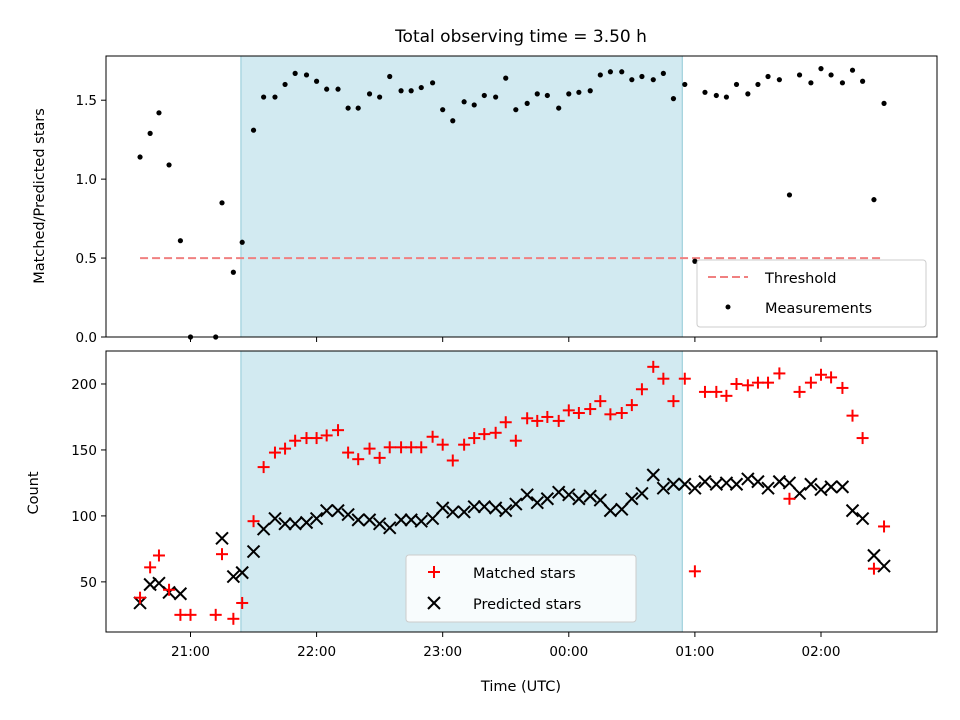  Describe the element at coordinates (86, 101) in the screenshot. I see `top-y-tick-label: 1.5` at that location.